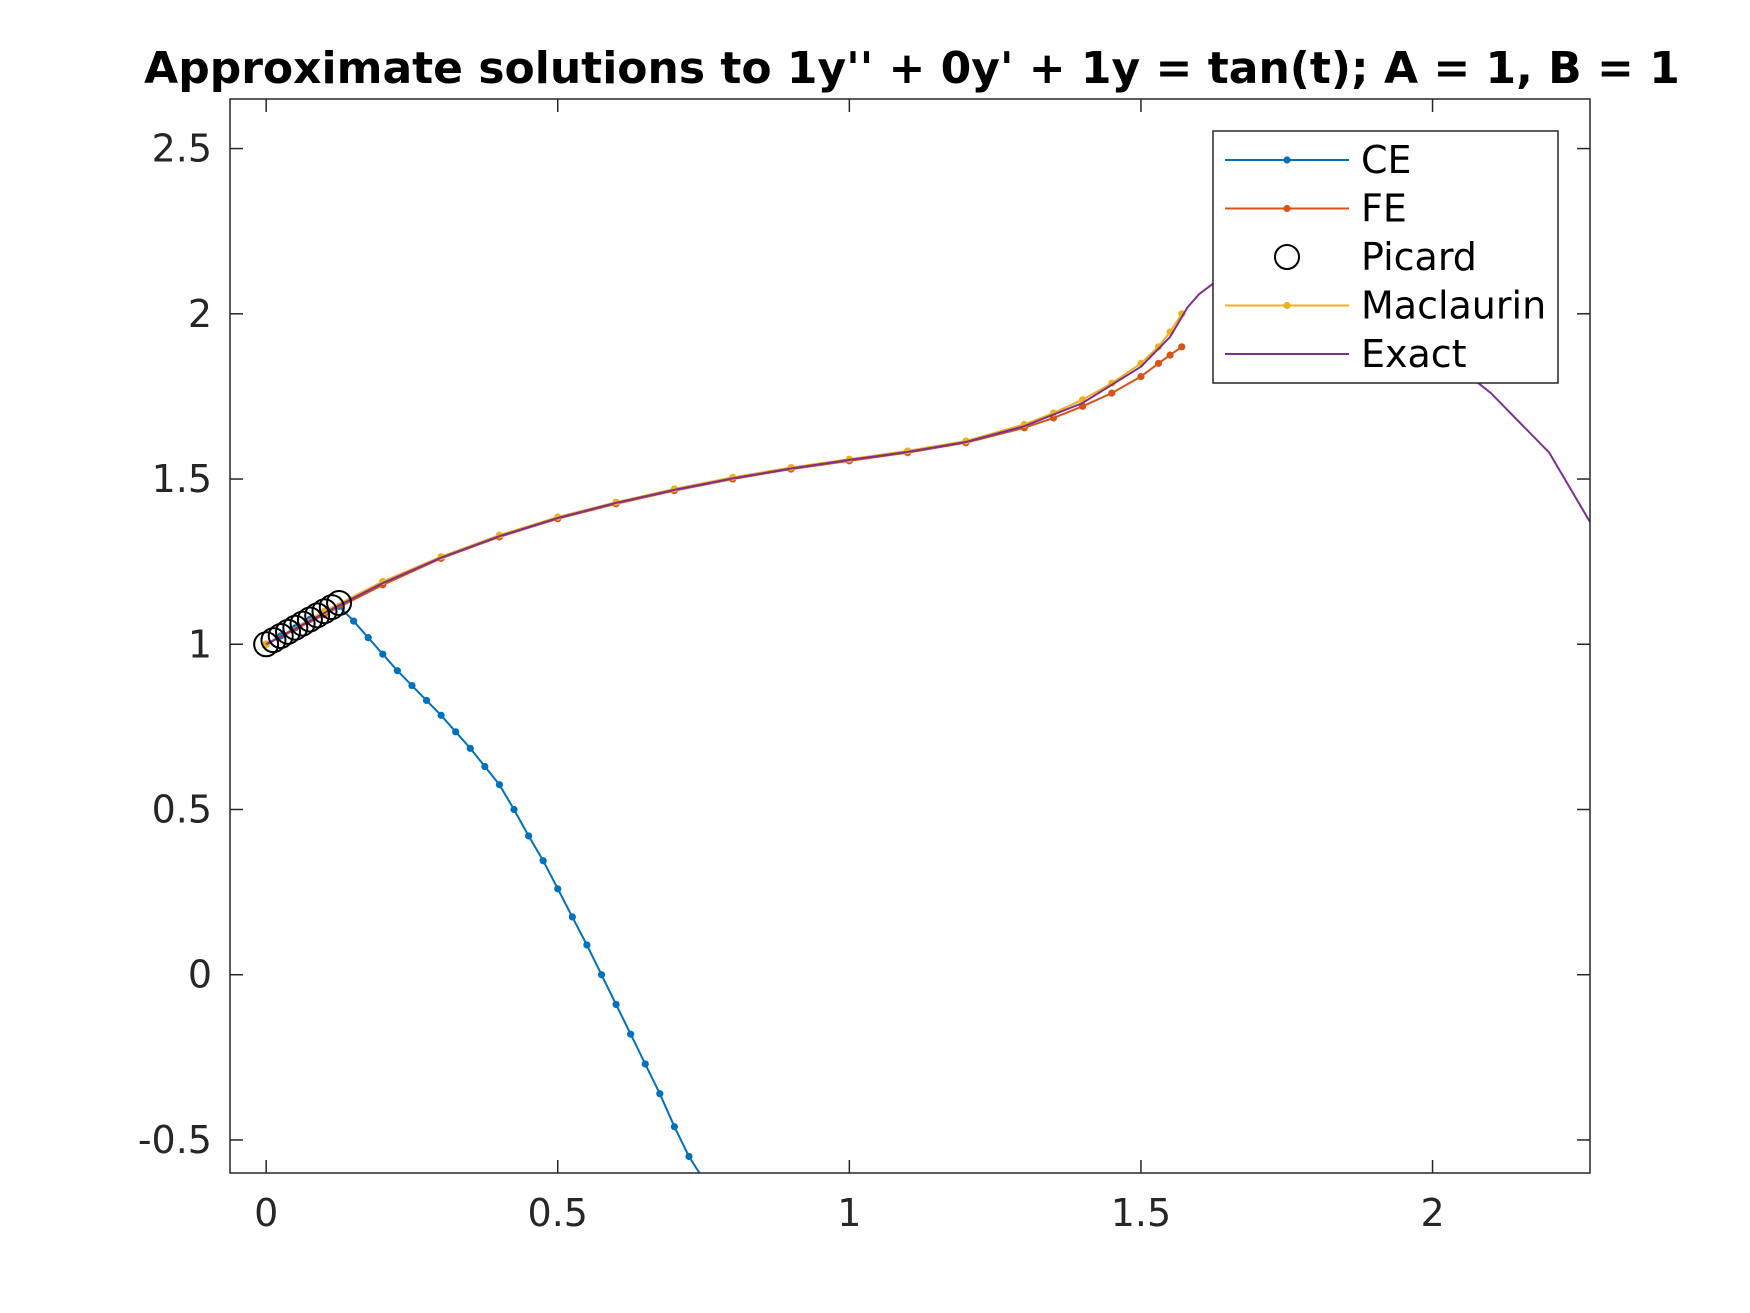  Describe the element at coordinates (1287, 208) in the screenshot. I see `legend-marker-fe` at that location.